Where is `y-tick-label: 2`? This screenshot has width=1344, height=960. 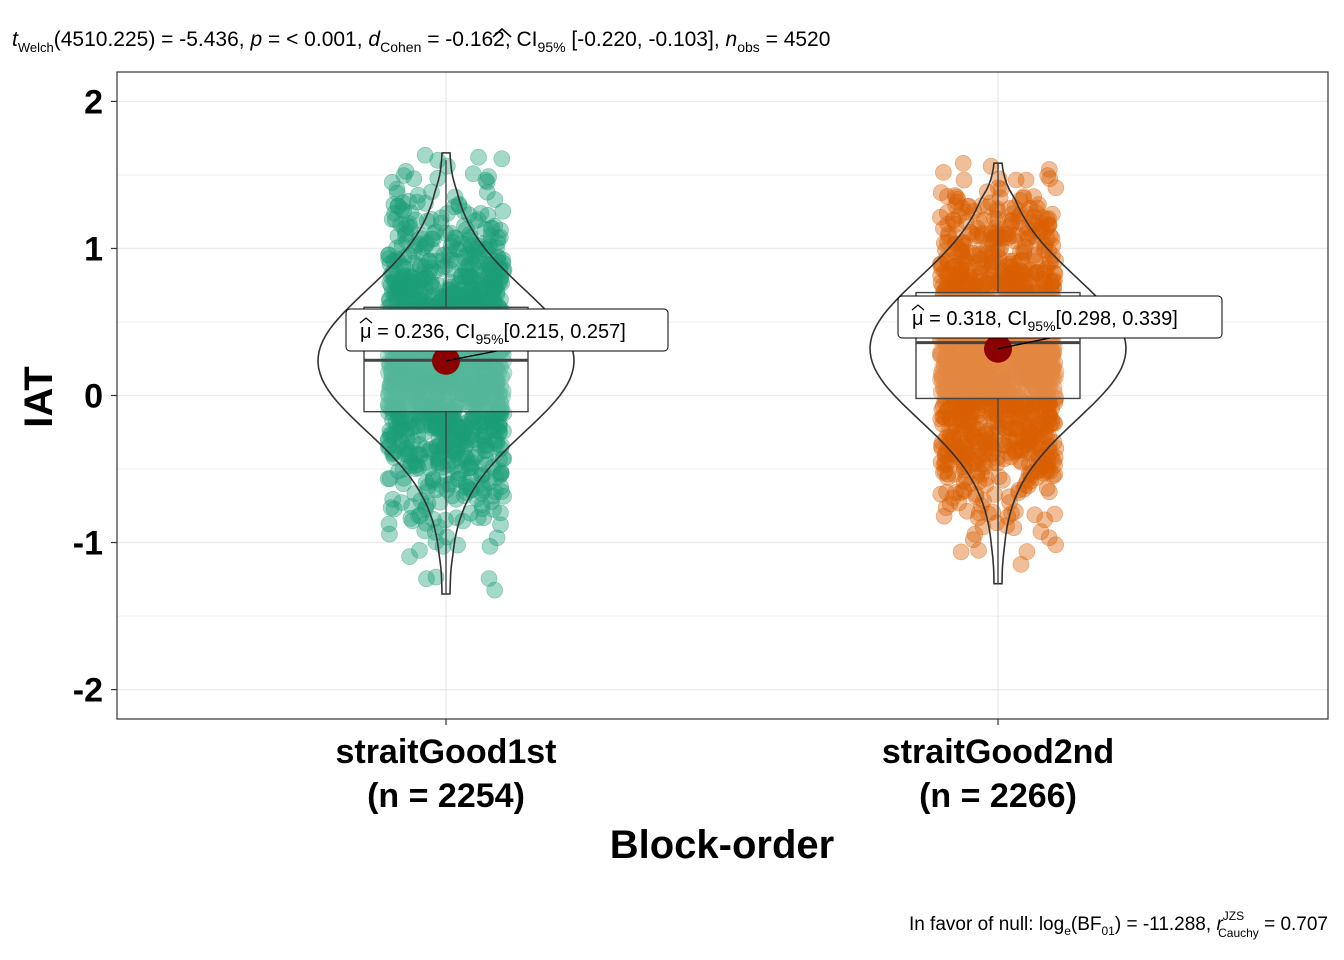
y-tick-label: 2 is located at coordinates (93, 102).